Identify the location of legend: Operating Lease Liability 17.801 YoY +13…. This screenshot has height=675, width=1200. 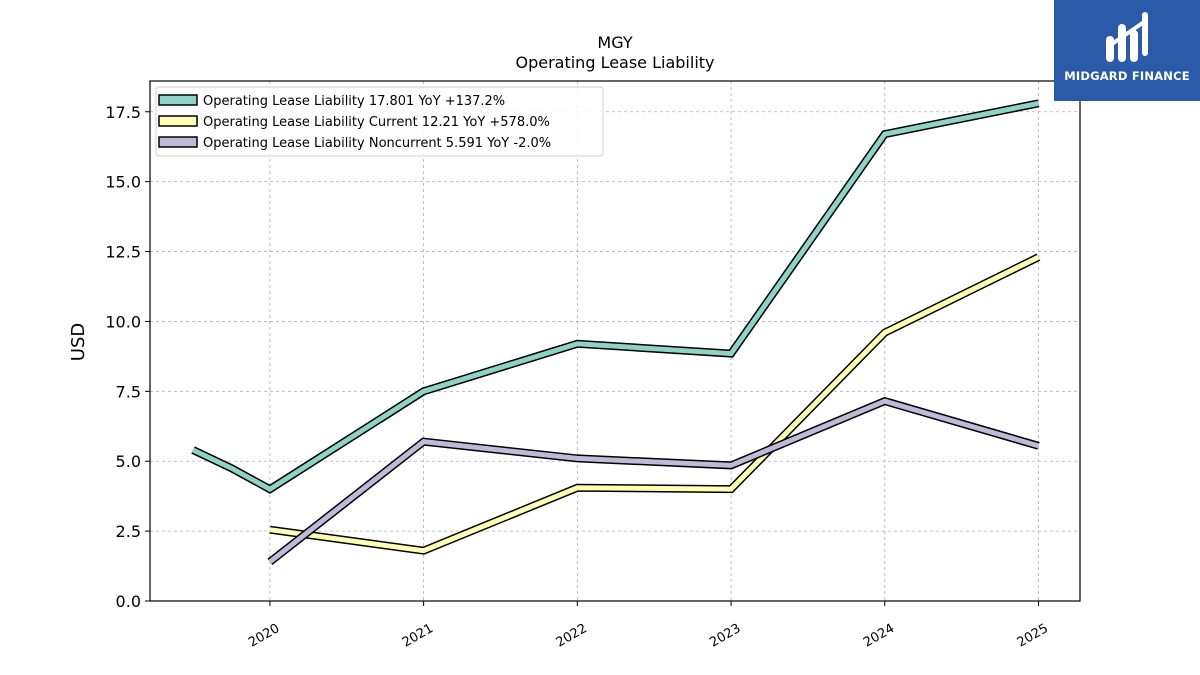
(379, 121).